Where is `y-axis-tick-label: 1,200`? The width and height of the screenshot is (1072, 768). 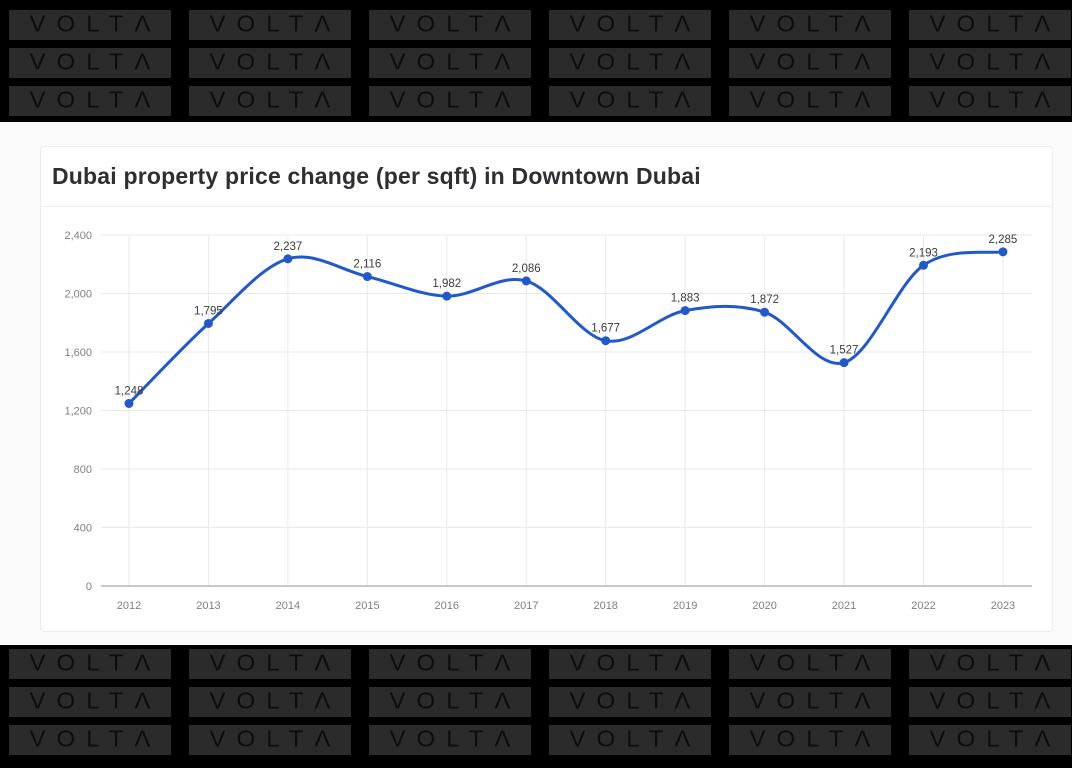 y-axis-tick-label: 1,200 is located at coordinates (78, 412).